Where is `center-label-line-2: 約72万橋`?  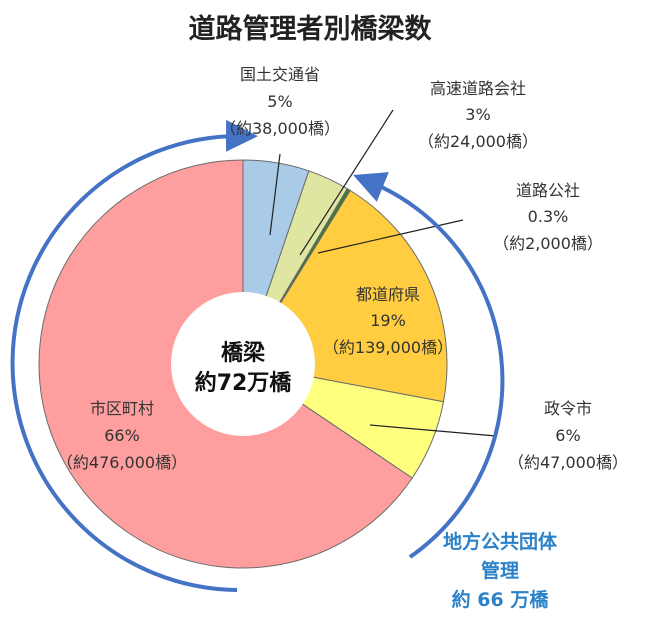
center-label-line-2: 約72万橋 is located at coordinates (244, 383).